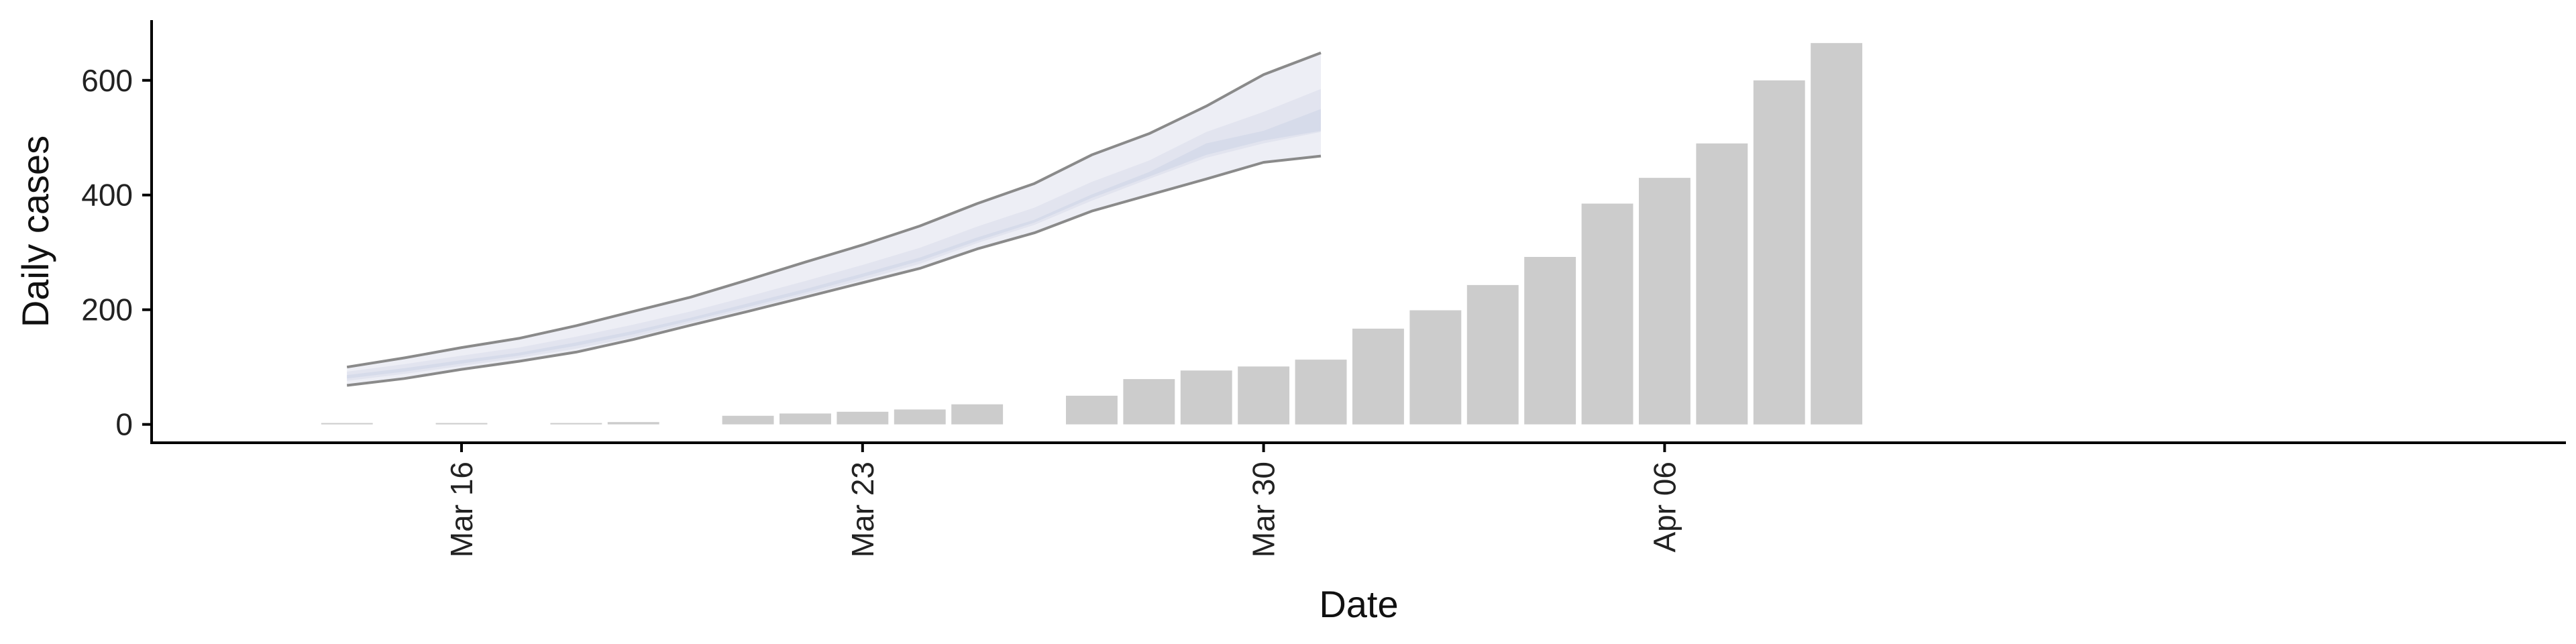 This screenshot has width=2576, height=644. Describe the element at coordinates (1358, 604) in the screenshot. I see `x-axis-title: Date` at that location.